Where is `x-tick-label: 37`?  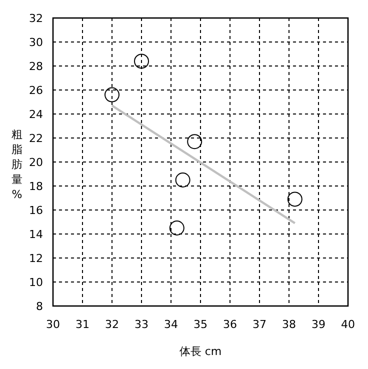
x-tick-label: 37 is located at coordinates (259, 324).